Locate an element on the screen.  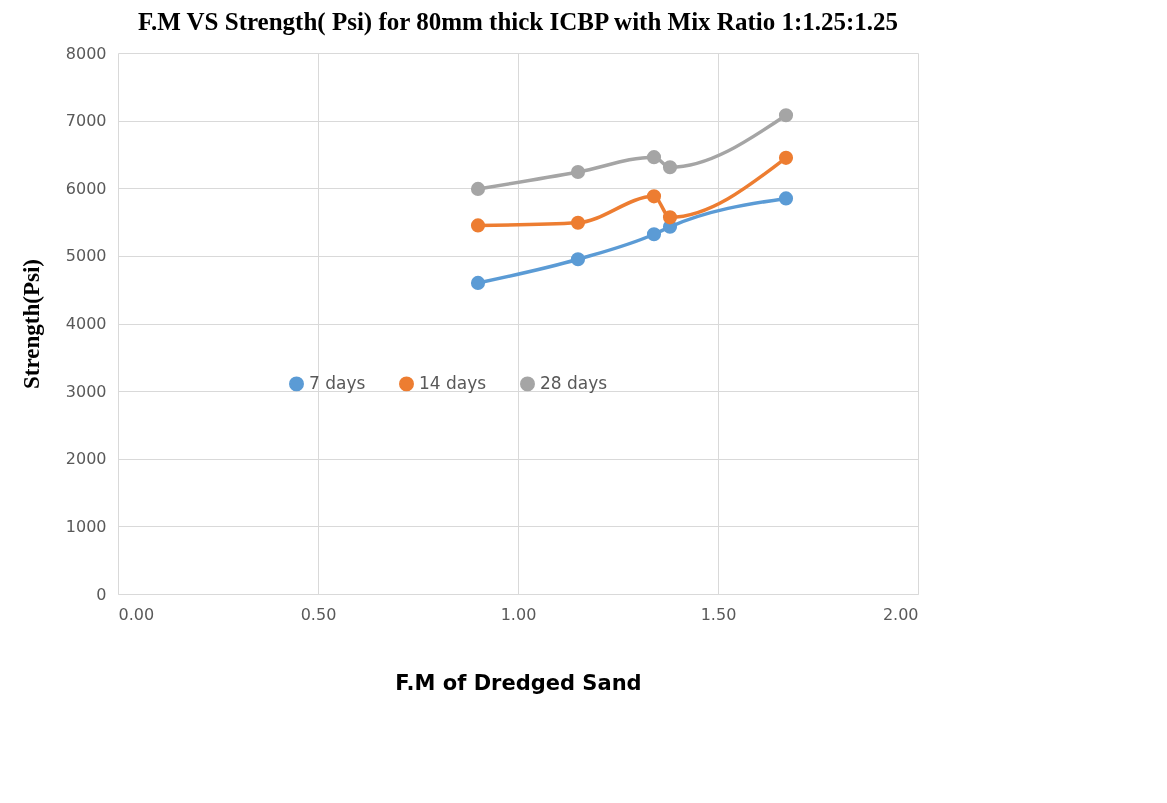
x-tick-label: 1.50 is located at coordinates (718, 614).